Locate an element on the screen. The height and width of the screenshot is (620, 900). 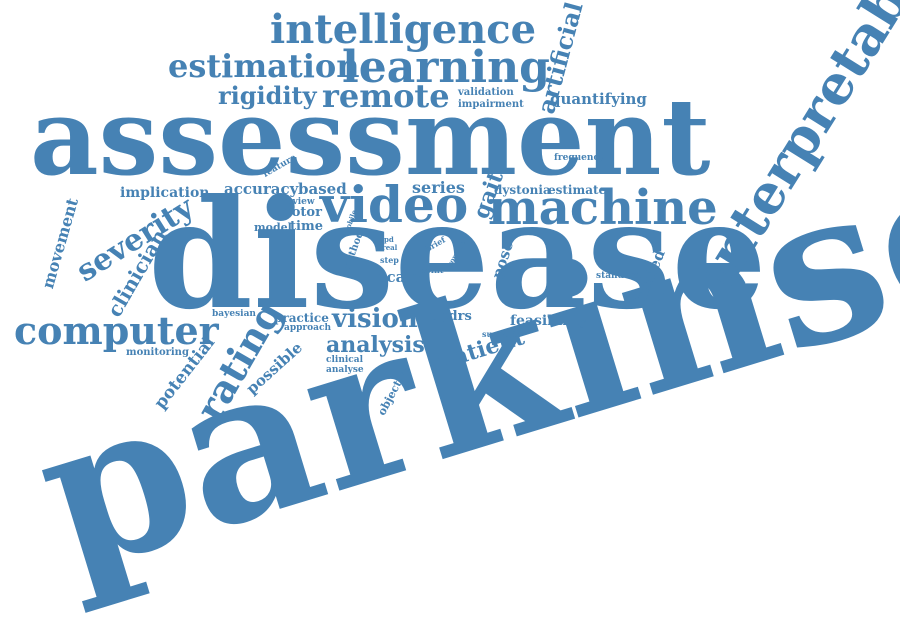
word-machine: machine is located at coordinates (603, 208).